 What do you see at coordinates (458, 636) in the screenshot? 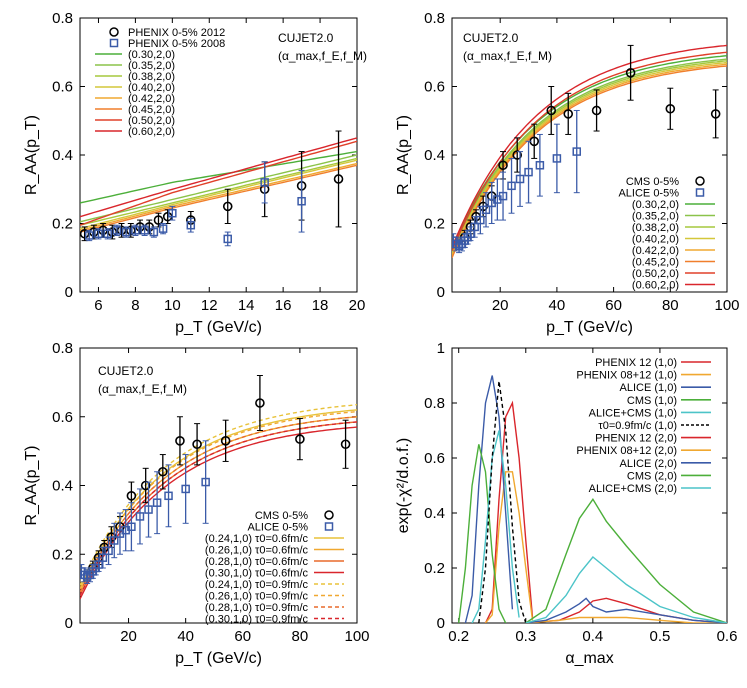
I see `x-tick-label: 0.2` at bounding box center [458, 636].